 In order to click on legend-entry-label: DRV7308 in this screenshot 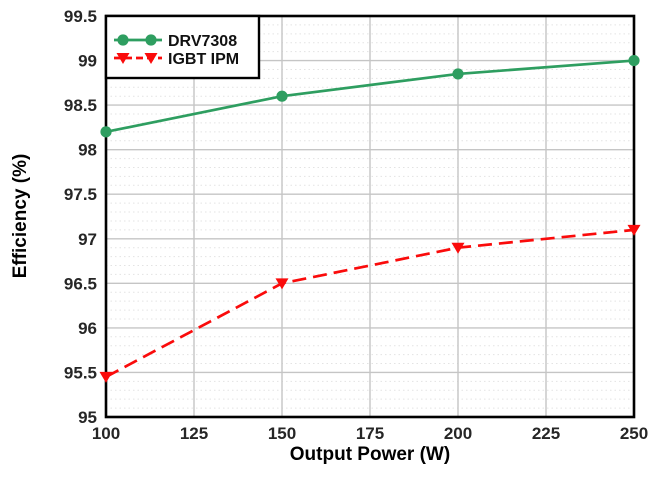, I will do `click(202, 41)`.